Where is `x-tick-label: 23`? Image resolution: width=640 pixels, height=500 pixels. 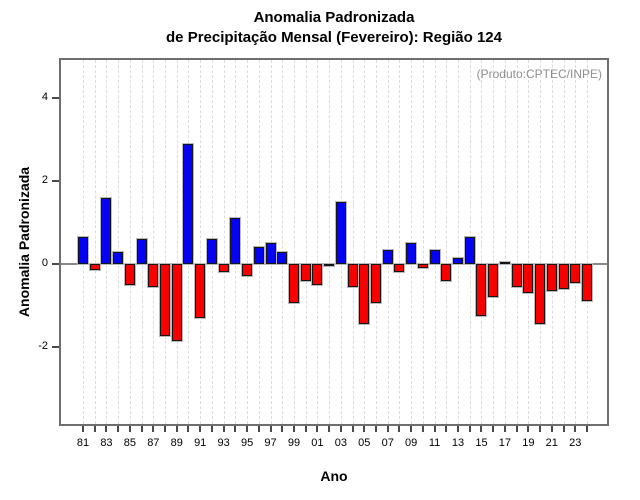 x-tick-label: 23 is located at coordinates (575, 443).